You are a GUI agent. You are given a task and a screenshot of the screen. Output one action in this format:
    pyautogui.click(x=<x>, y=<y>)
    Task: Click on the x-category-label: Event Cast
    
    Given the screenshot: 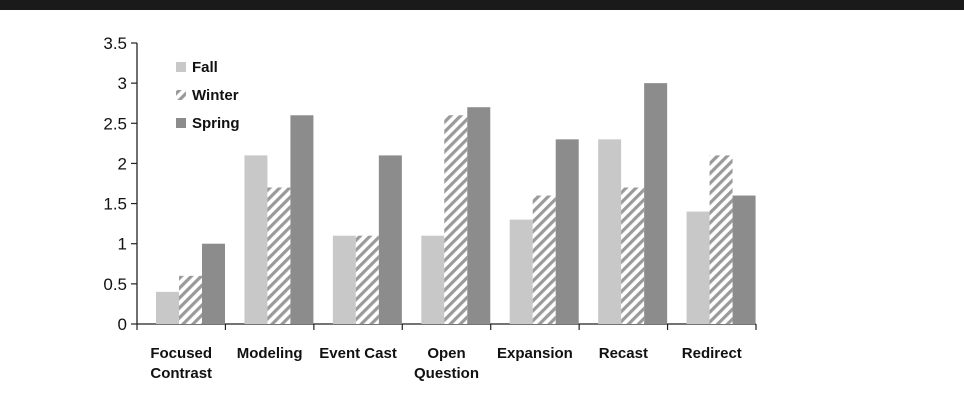 What is the action you would take?
    pyautogui.click(x=358, y=353)
    